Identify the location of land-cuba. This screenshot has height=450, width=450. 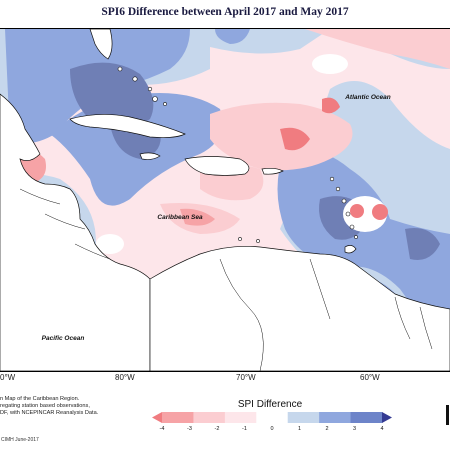
(127, 126).